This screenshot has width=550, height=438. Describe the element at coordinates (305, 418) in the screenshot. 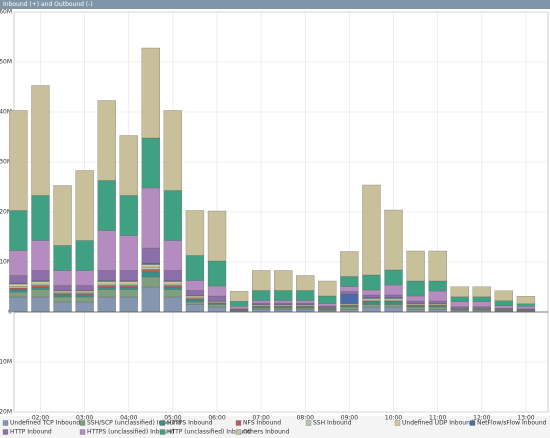

I see `x-tick-label: 08:00` at that location.